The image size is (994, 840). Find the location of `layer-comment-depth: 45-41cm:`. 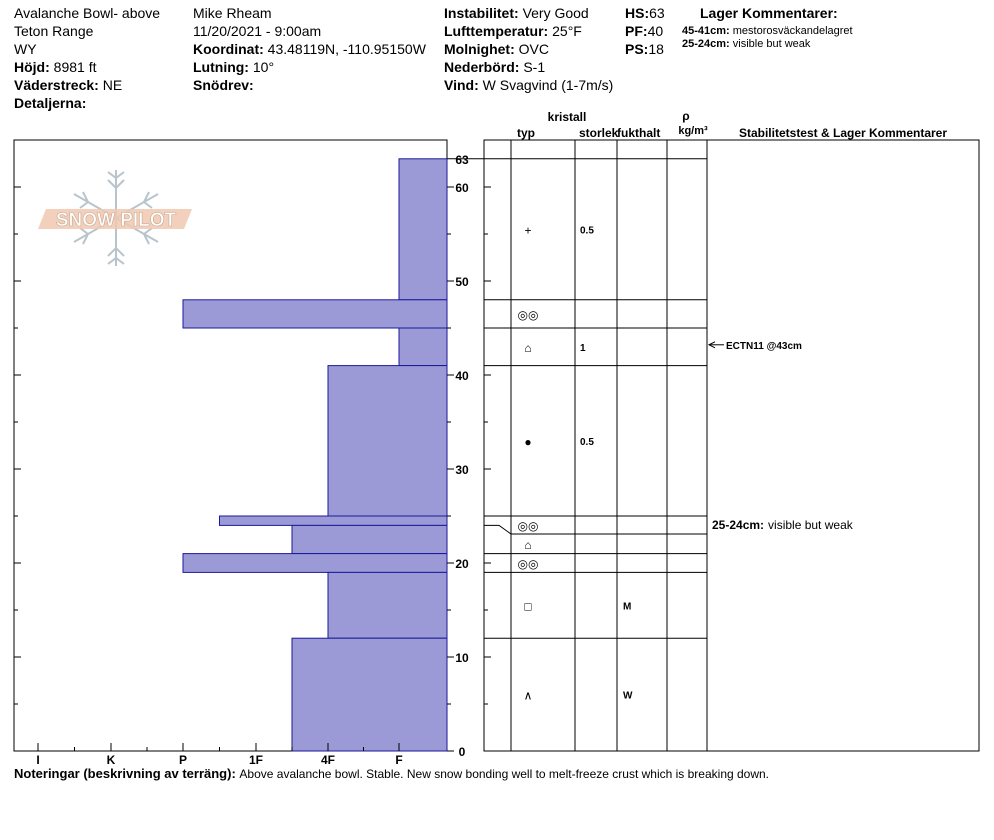

layer-comment-depth: 45-41cm: is located at coordinates (706, 31).